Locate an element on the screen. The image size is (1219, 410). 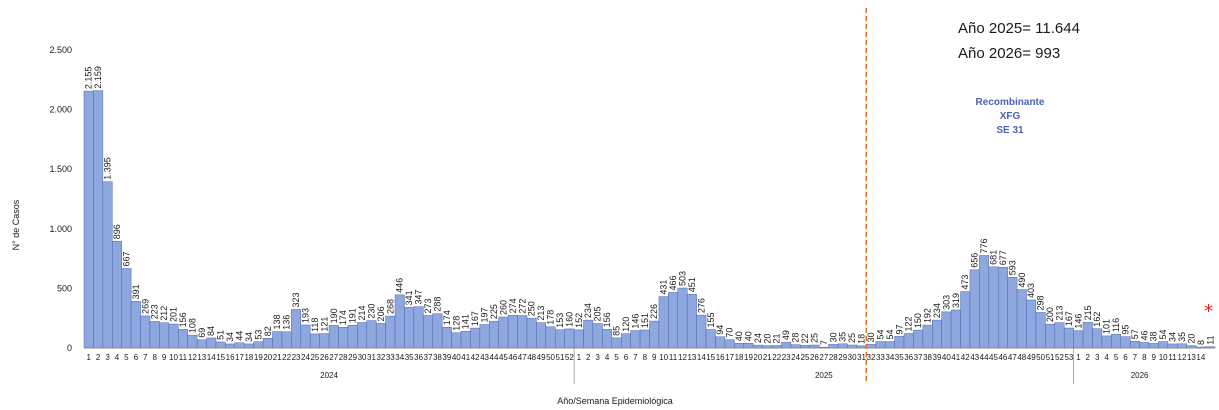
x-week-label: 46 is located at coordinates (512, 357).